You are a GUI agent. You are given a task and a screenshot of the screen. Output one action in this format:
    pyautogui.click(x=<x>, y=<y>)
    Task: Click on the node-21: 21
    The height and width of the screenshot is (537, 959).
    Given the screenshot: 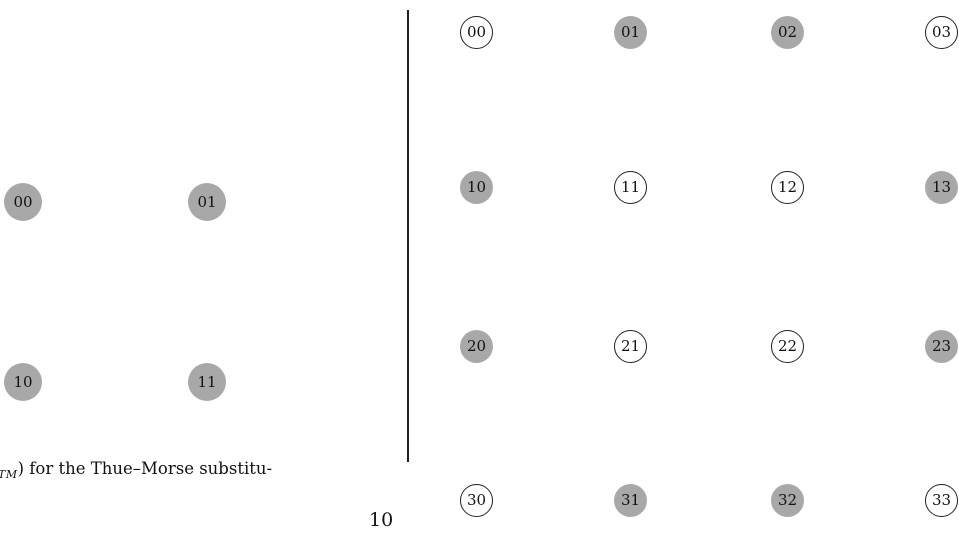 What is the action you would take?
    pyautogui.click(x=630, y=346)
    